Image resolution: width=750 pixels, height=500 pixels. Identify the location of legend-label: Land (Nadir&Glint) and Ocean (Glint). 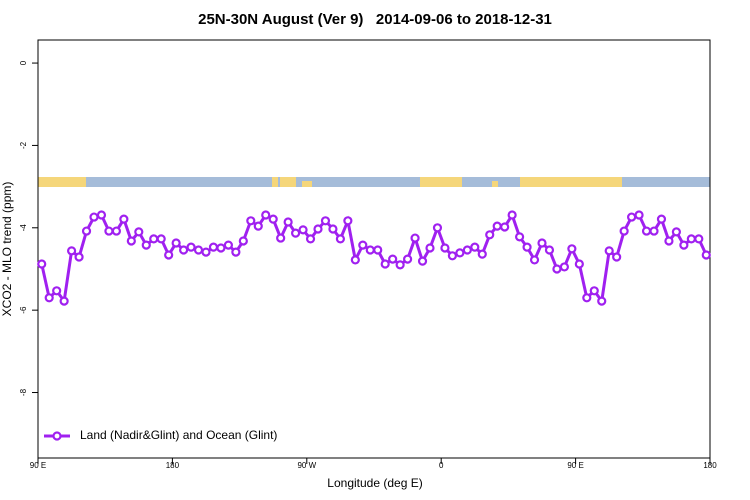
(178, 435).